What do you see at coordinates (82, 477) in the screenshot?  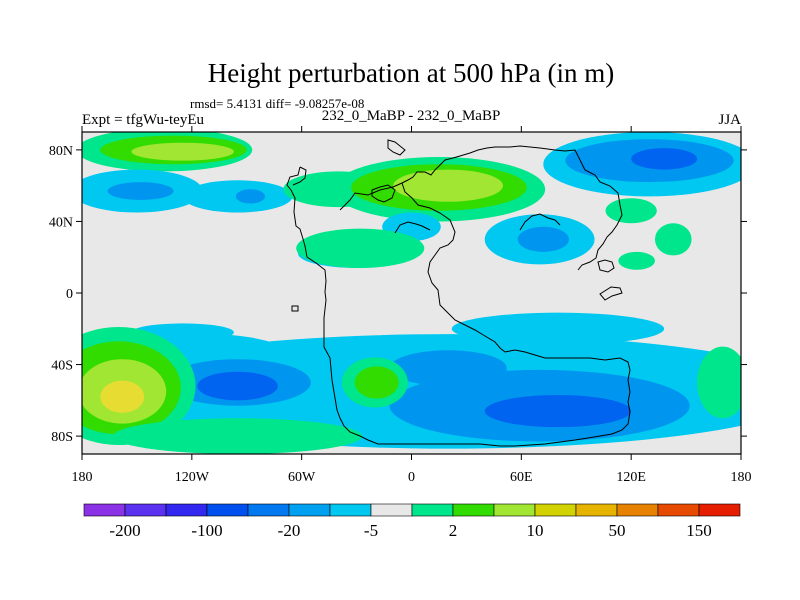 I see `x-tick-label-0: 180` at bounding box center [82, 477].